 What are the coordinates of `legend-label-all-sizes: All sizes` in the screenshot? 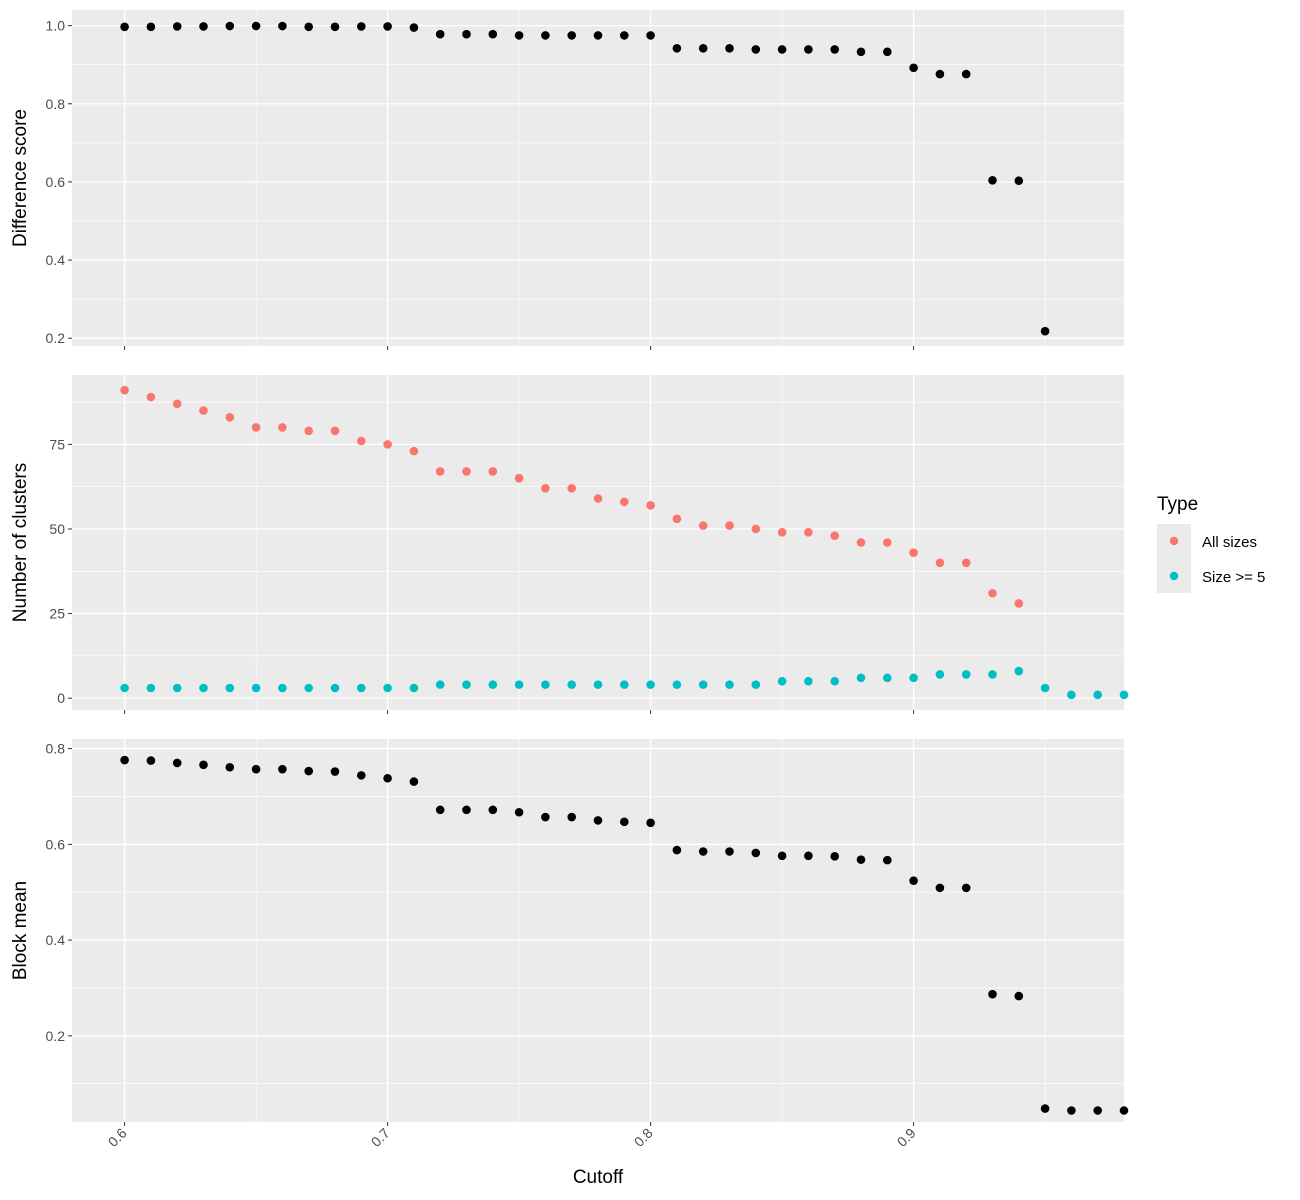 It's located at (1229, 542).